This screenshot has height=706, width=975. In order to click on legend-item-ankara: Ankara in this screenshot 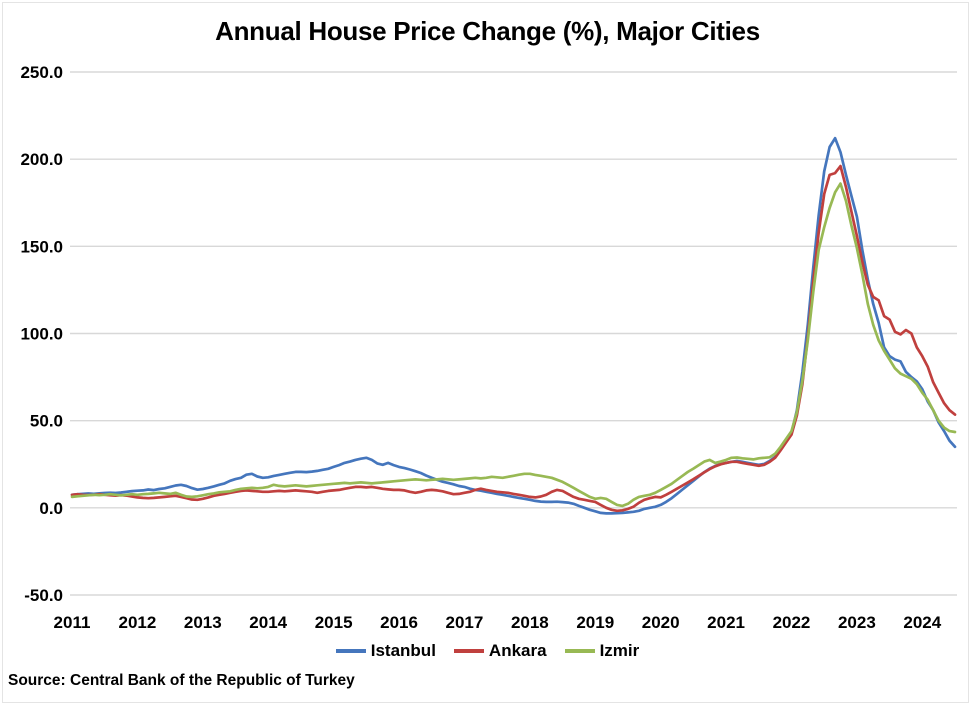, I will do `click(500, 651)`.